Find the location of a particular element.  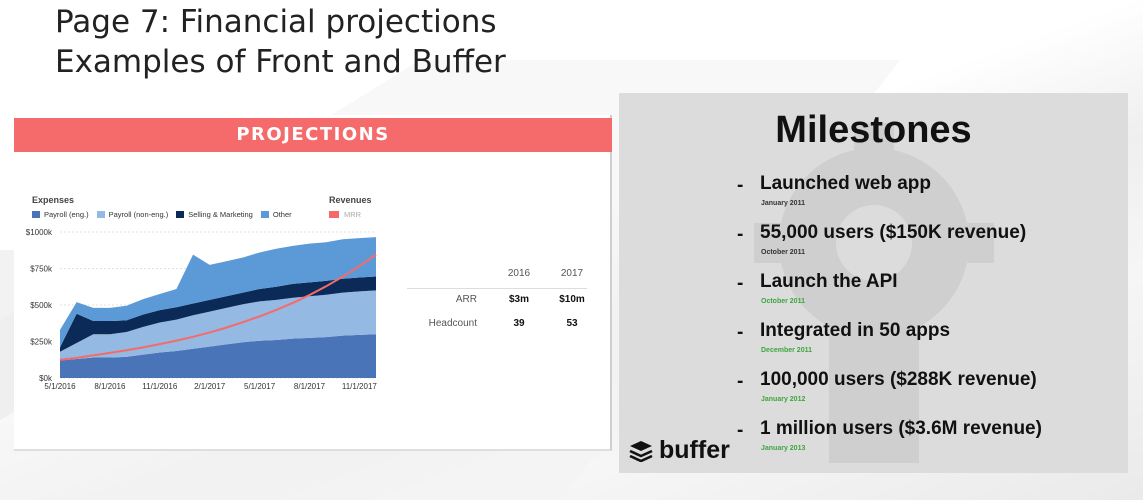

x-tick-label: 8/1/2017 is located at coordinates (310, 386).